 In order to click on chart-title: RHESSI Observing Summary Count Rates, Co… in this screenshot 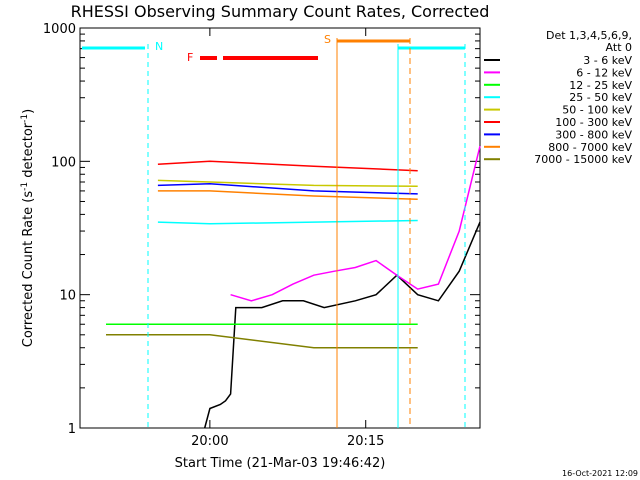, I will do `click(280, 11)`.